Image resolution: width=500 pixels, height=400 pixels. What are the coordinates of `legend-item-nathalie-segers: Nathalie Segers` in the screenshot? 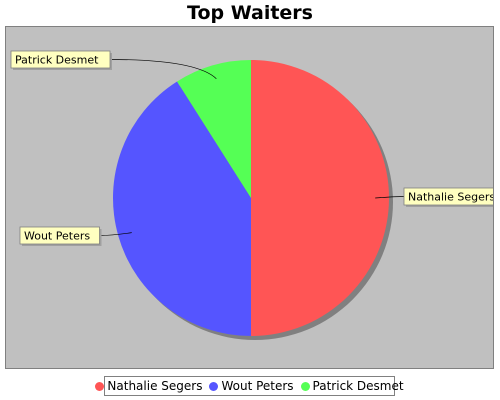 It's located at (148, 386).